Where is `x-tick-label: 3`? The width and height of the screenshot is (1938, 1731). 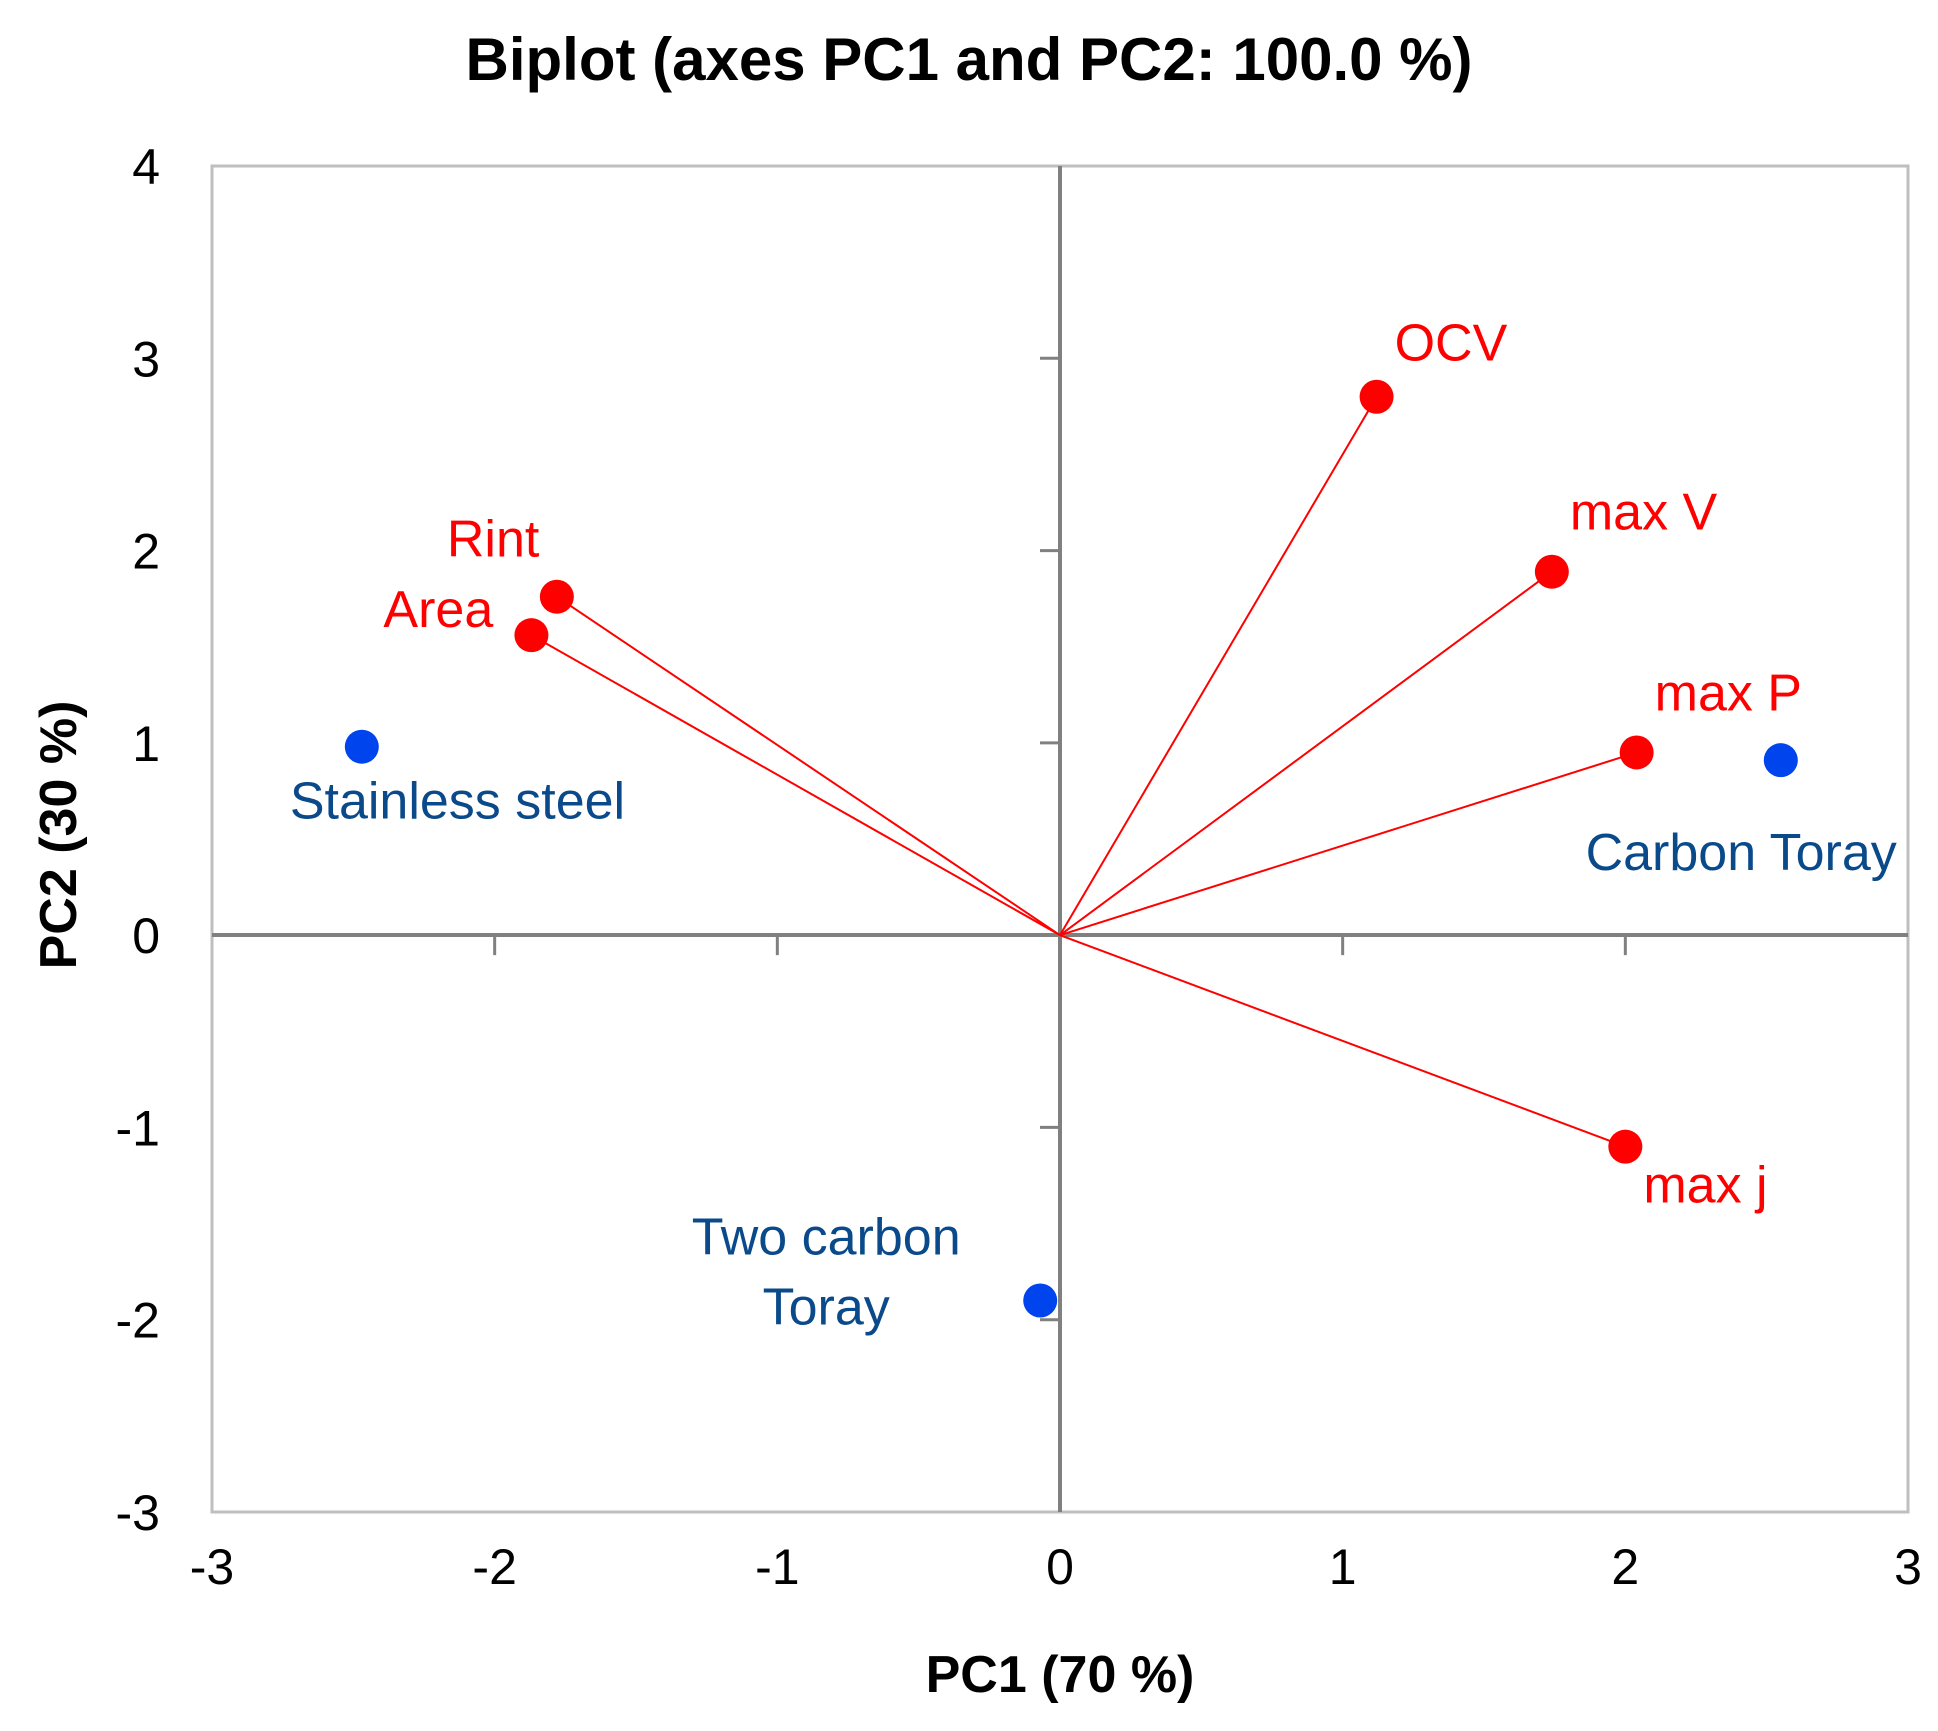
x-tick-label: 3 is located at coordinates (1908, 1567).